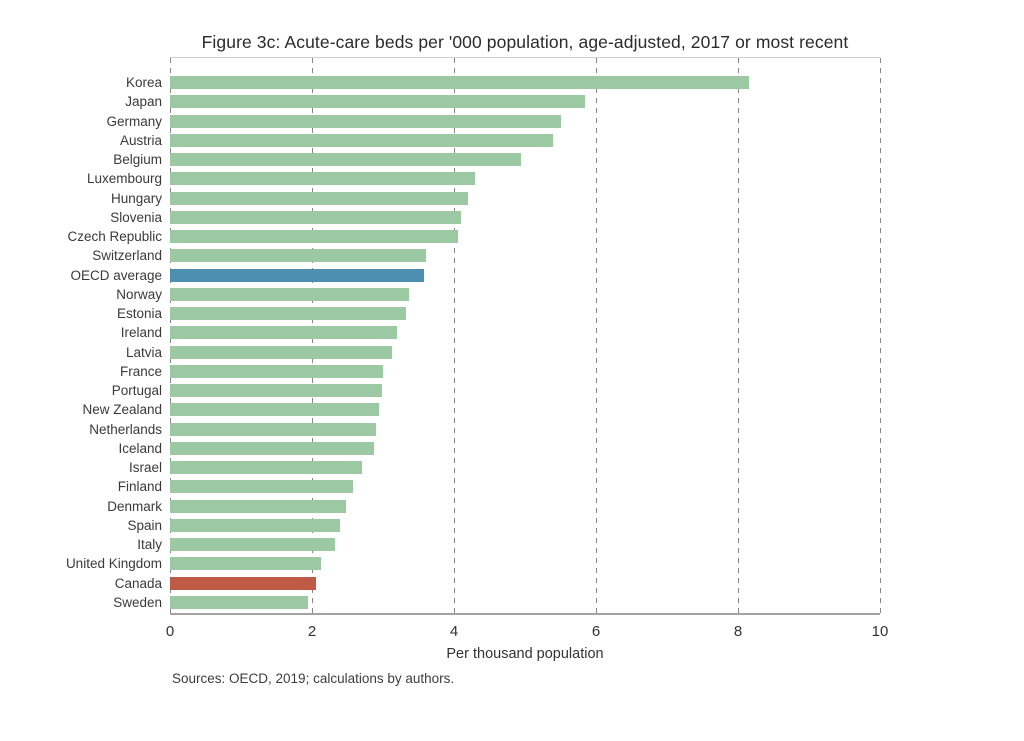 The width and height of the screenshot is (1024, 741). I want to click on category-label: Israel, so click(145, 468).